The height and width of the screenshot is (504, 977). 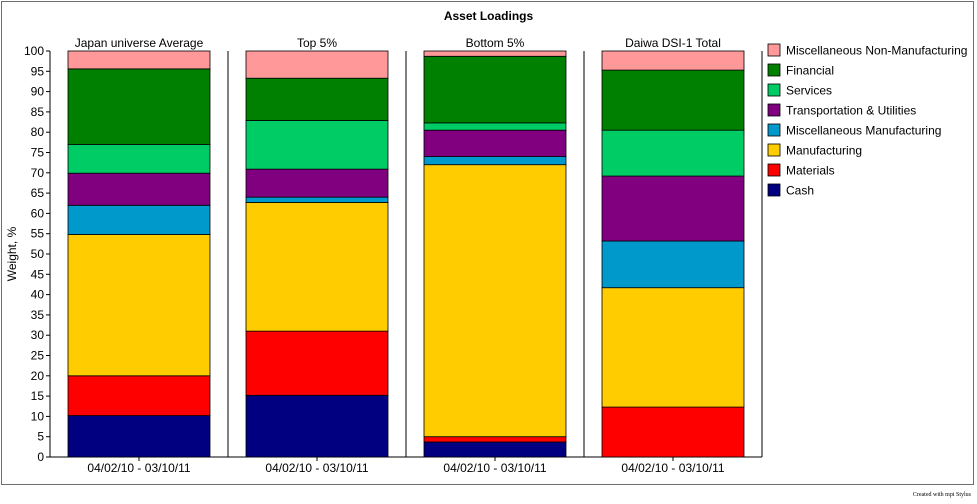 What do you see at coordinates (673, 43) in the screenshot?
I see `panel-title: Daiwa DSI-1 Total` at bounding box center [673, 43].